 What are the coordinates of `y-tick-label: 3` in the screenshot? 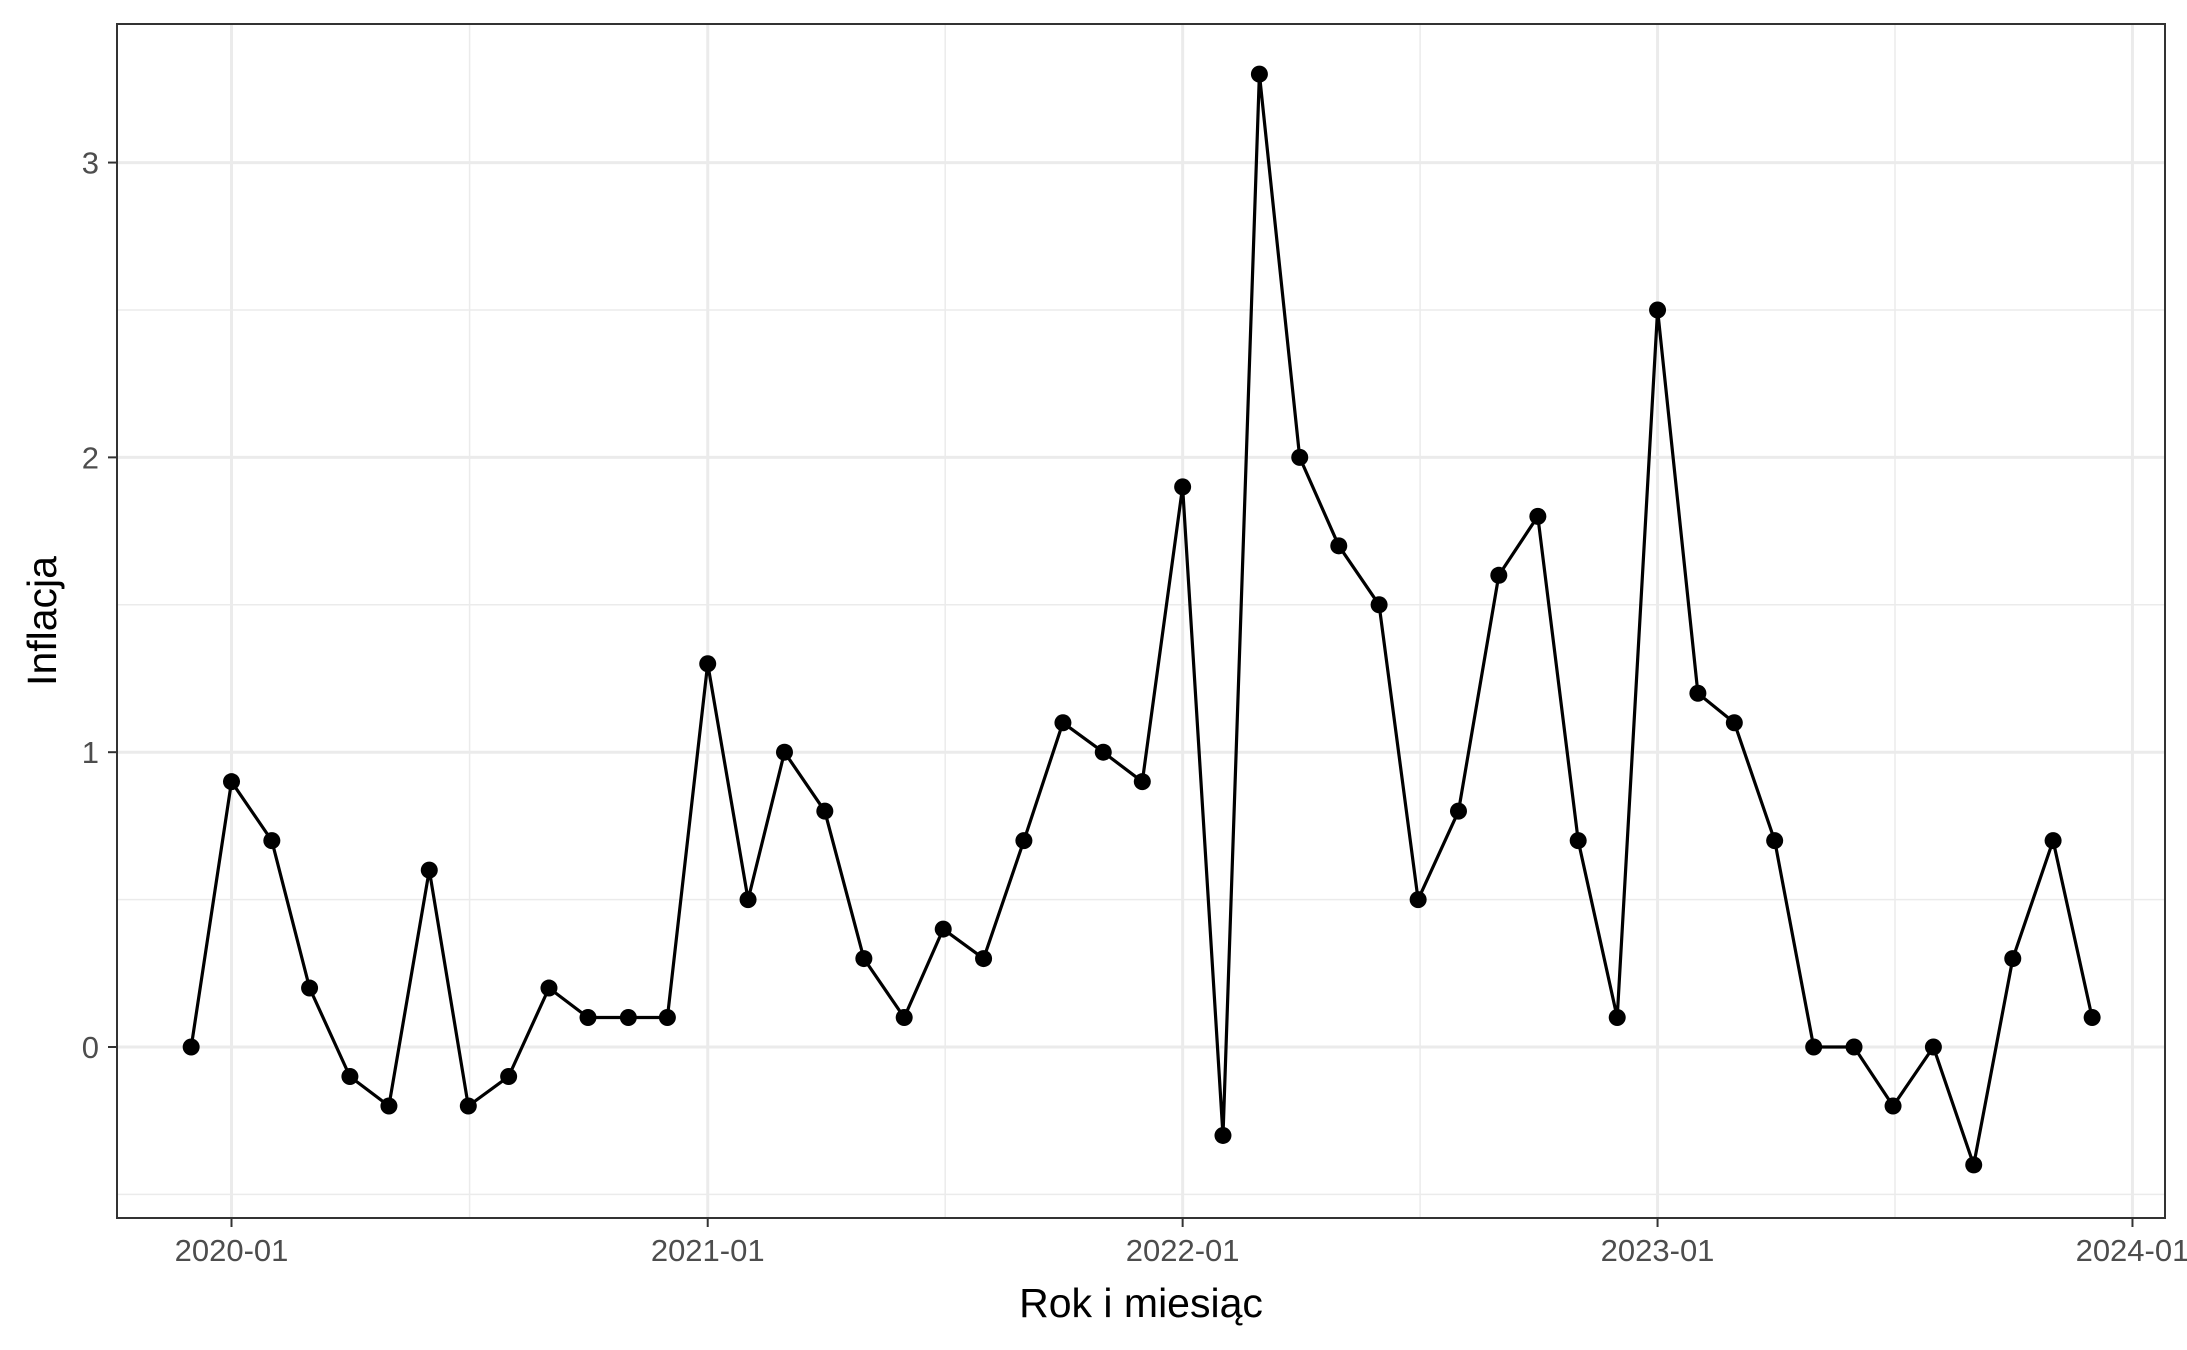 It's located at (90, 163).